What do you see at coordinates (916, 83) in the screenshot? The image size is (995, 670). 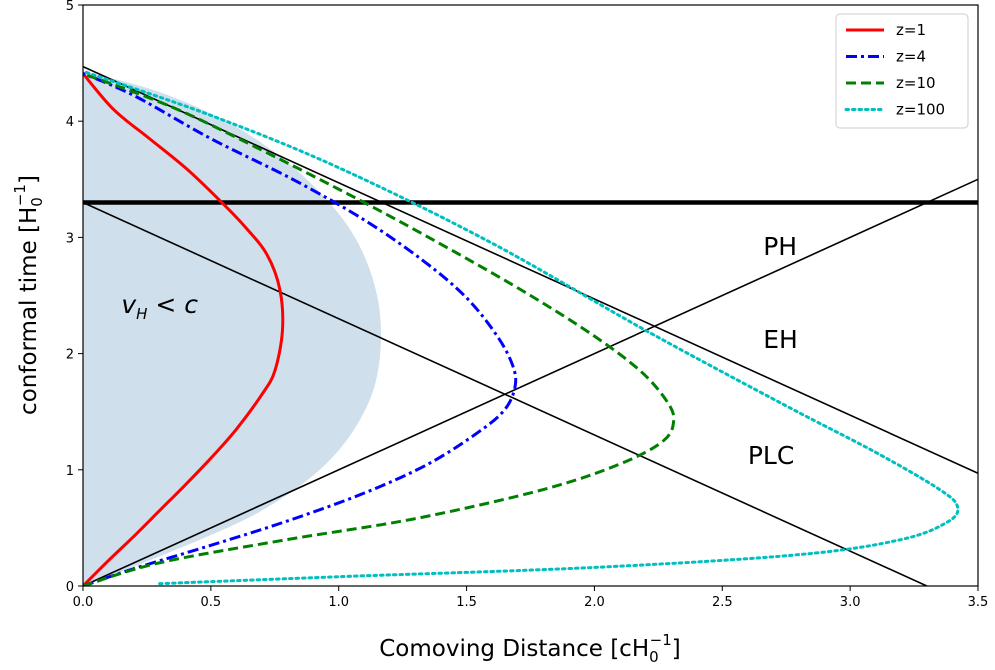 I see `legend-label: z=10` at bounding box center [916, 83].